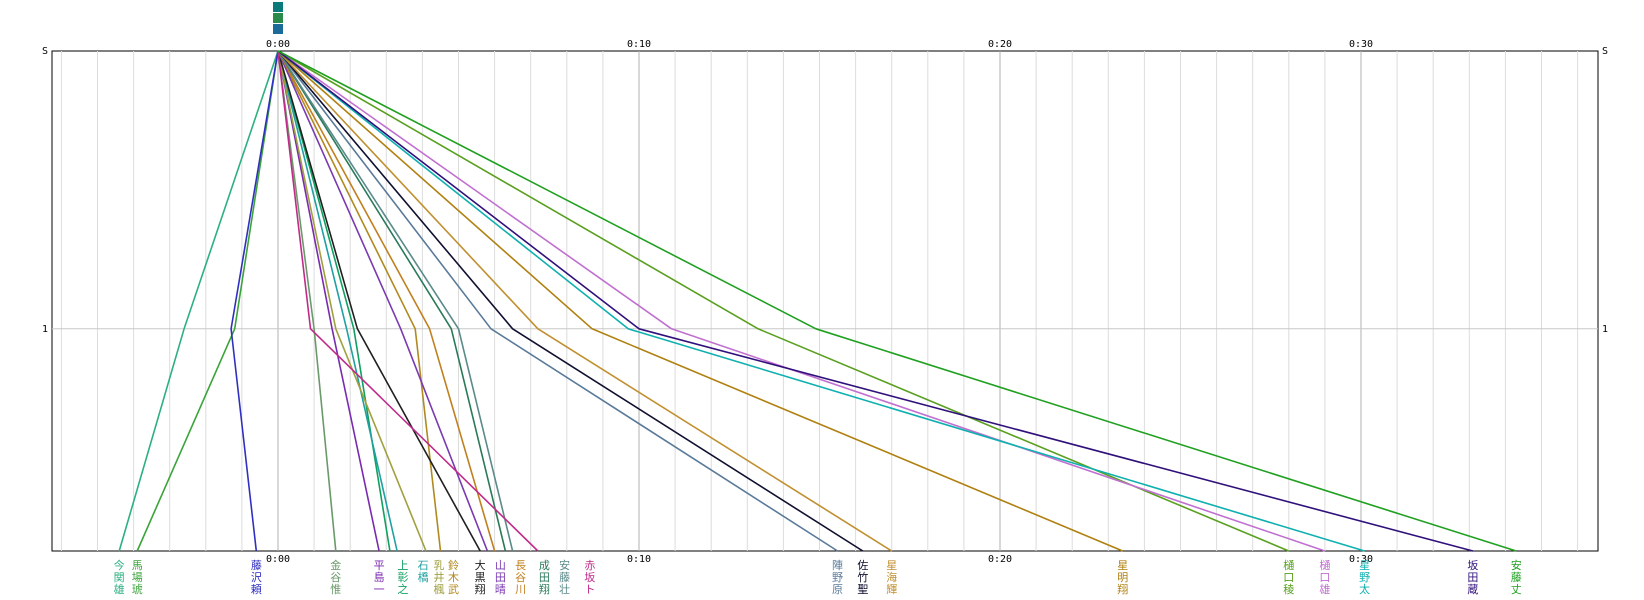 The width and height of the screenshot is (1644, 600). What do you see at coordinates (1000, 559) in the screenshot?
I see `x-tick-label-bottom: 0:20` at bounding box center [1000, 559].